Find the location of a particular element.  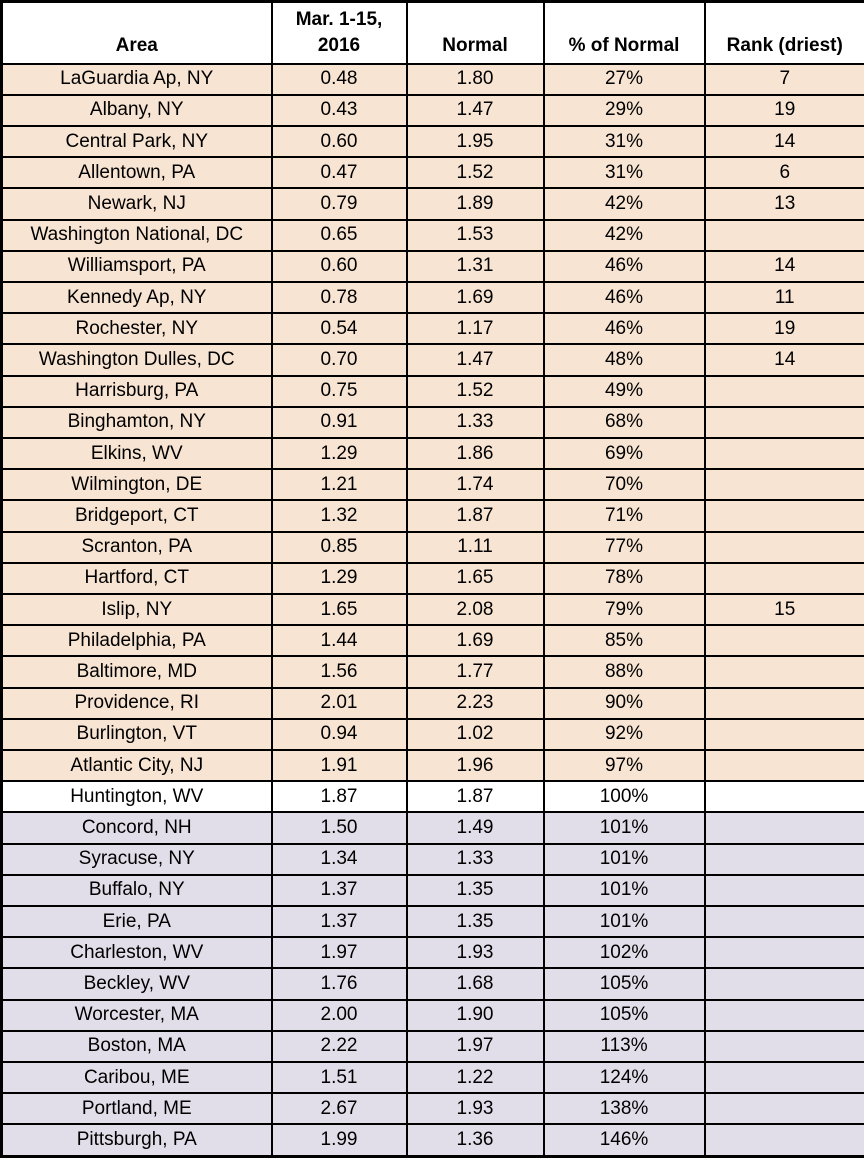

mar-2016-cell: 0.60 is located at coordinates (339, 141).